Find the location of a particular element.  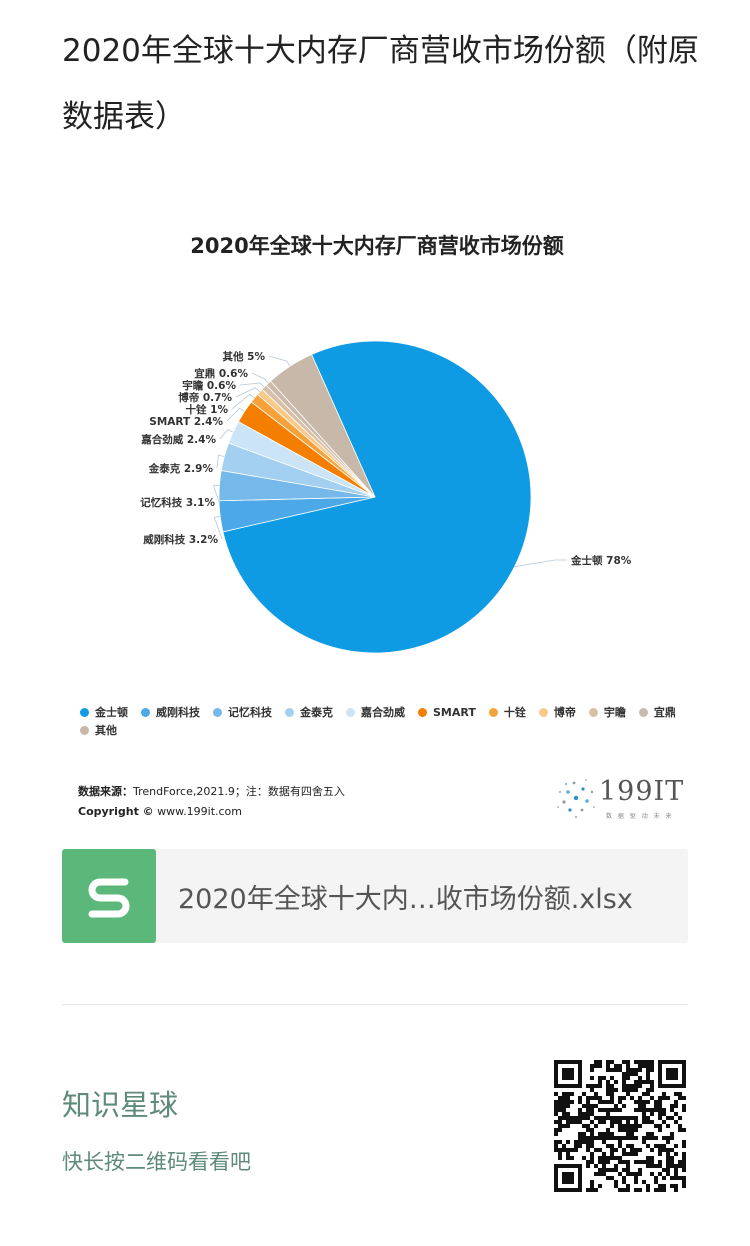

page-title: 2020年全球十大内存厂商营收市场份额（附原数据表） is located at coordinates (380, 84).